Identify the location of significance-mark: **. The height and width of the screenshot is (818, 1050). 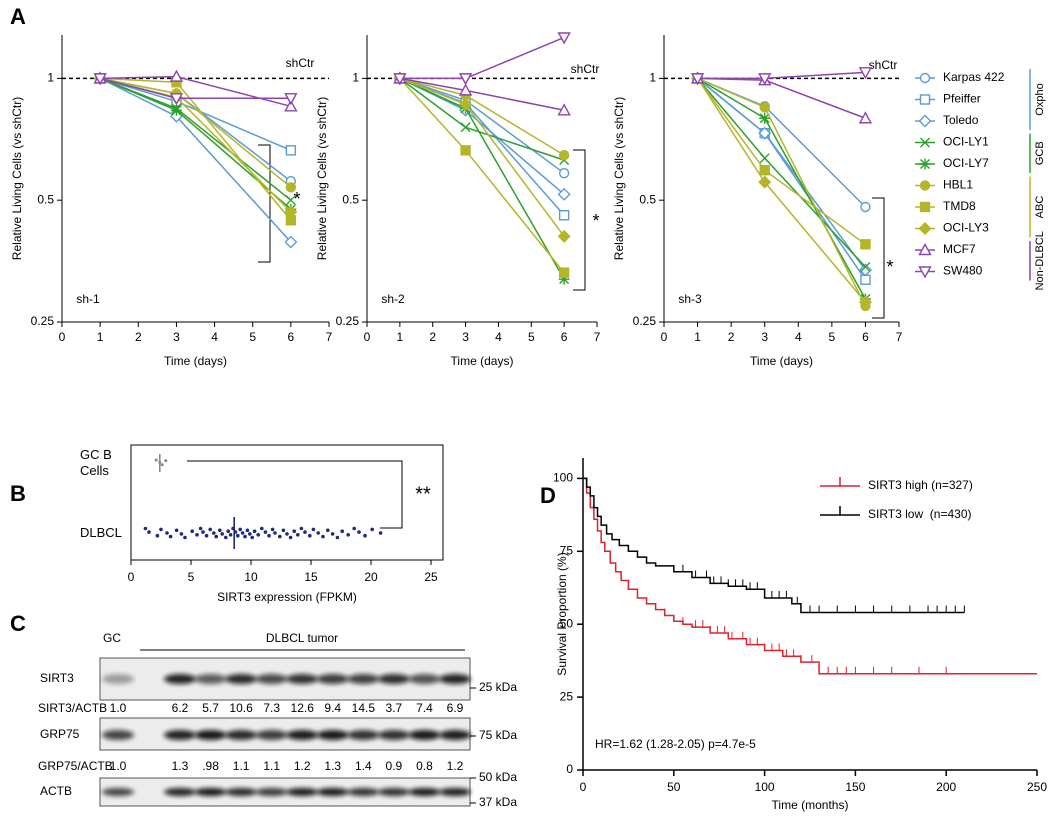
(423, 494).